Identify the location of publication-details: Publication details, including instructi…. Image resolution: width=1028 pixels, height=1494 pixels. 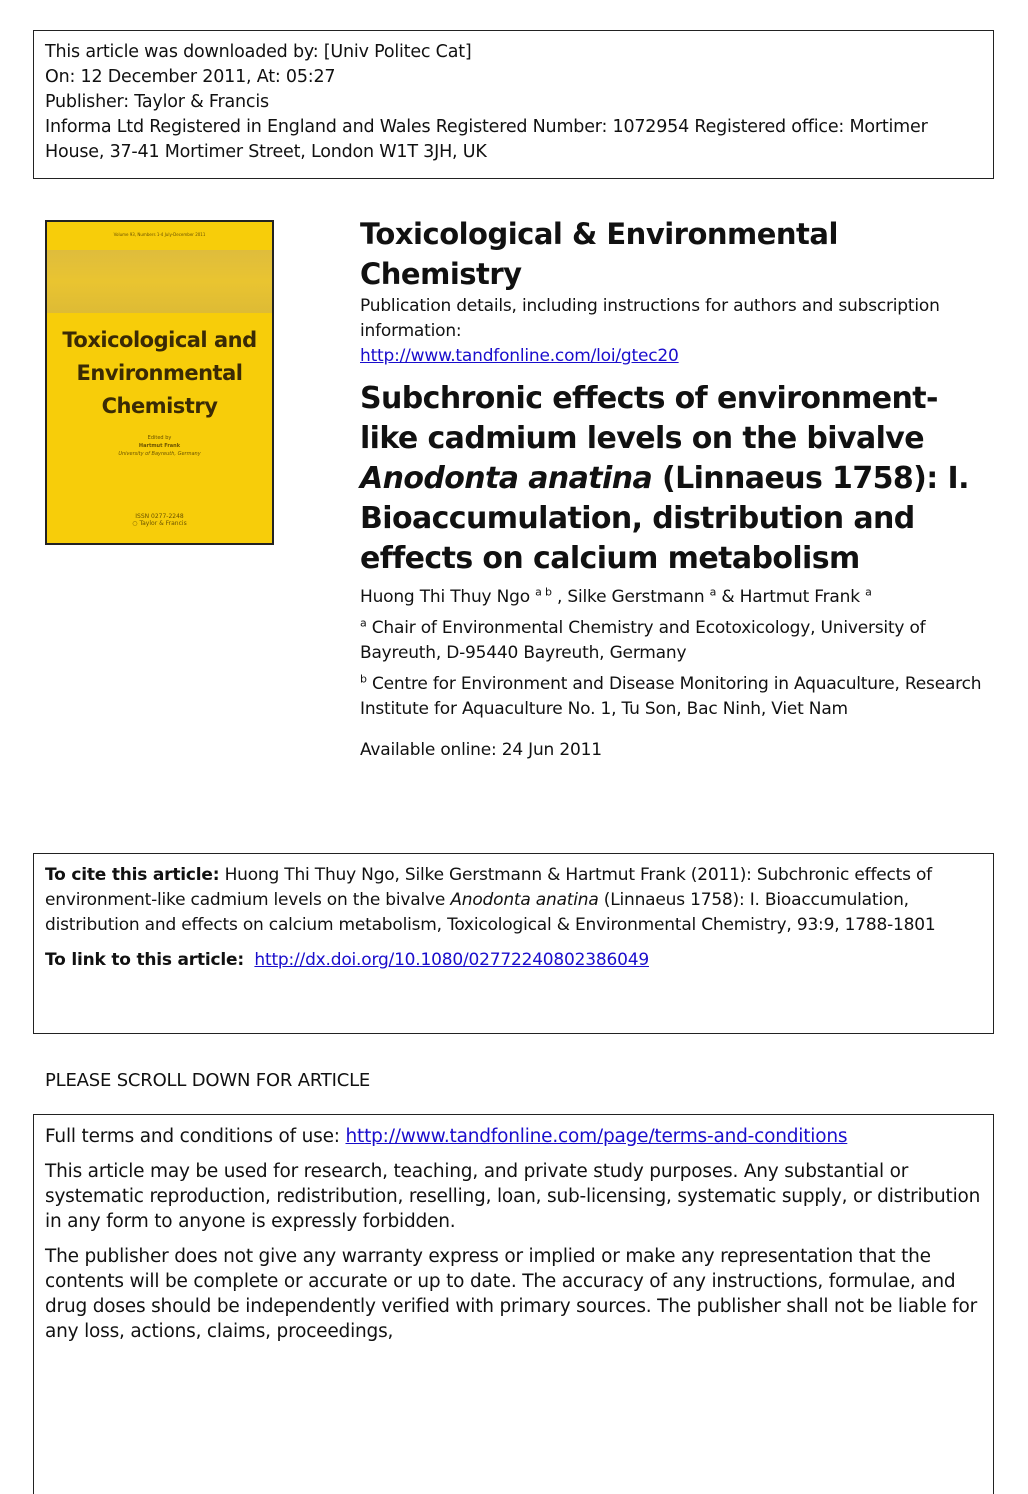
(650, 331).